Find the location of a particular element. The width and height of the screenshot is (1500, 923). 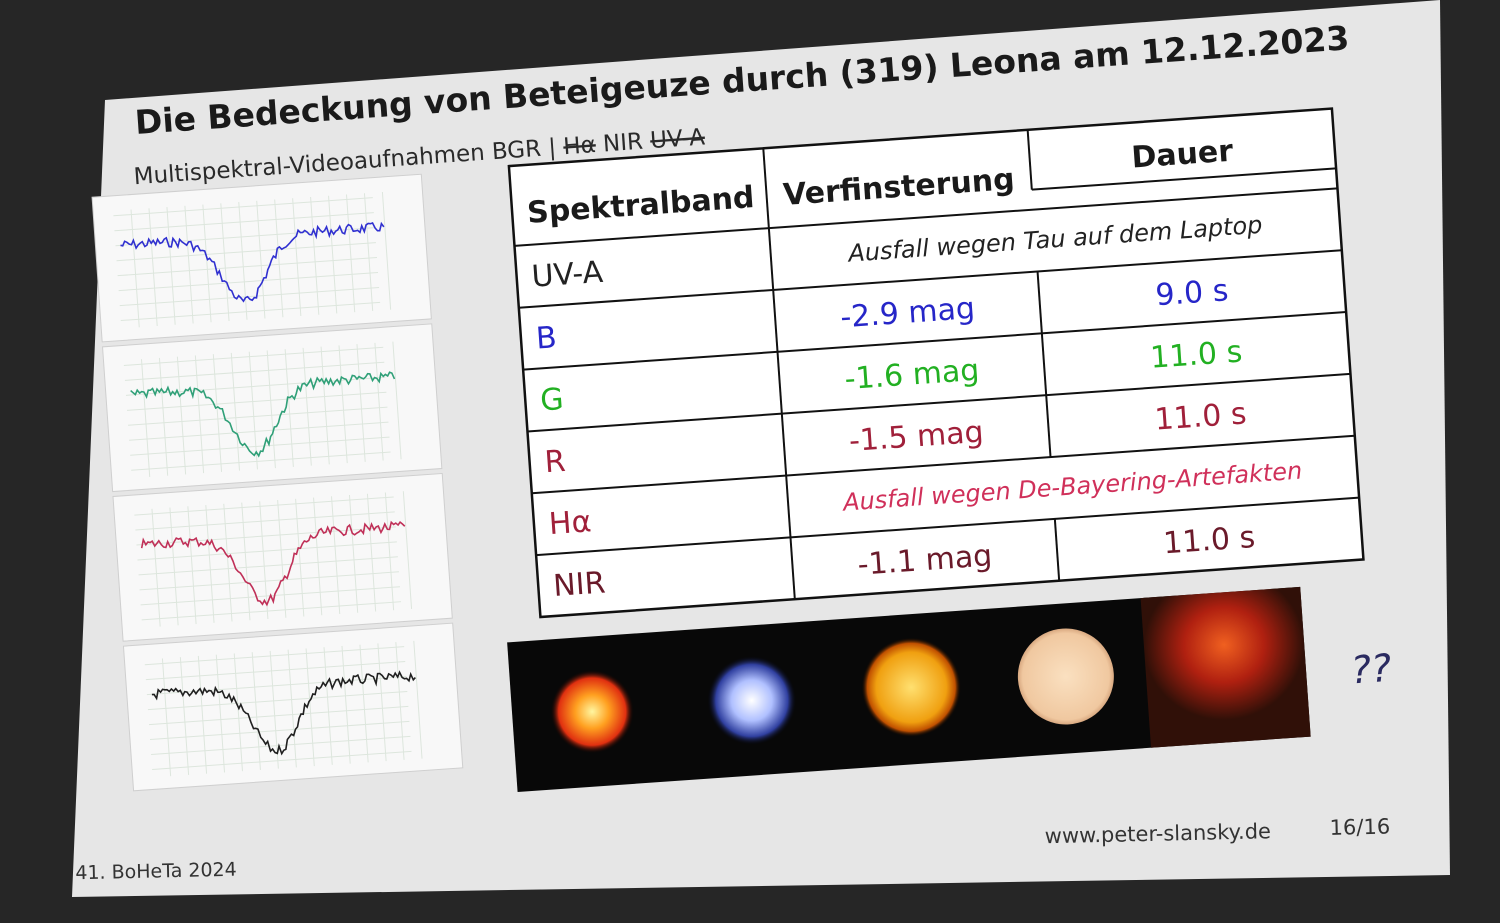

band-label: Hα is located at coordinates (570, 523).